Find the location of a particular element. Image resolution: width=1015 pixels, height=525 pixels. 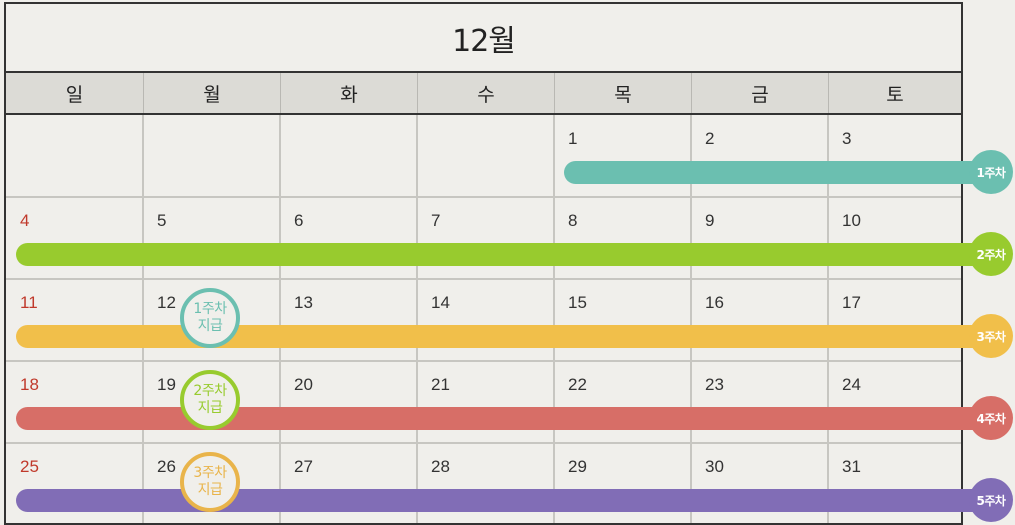

date-cell: 5 is located at coordinates (162, 220).